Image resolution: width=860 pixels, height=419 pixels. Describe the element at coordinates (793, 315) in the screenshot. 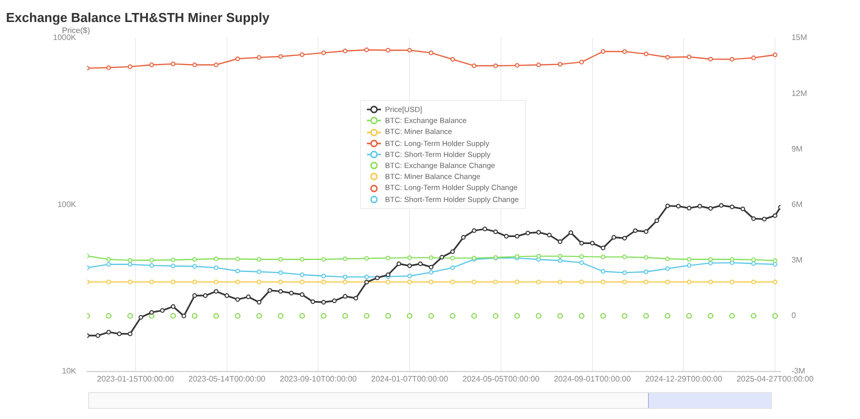

I see `y2-tick-label: 0` at that location.